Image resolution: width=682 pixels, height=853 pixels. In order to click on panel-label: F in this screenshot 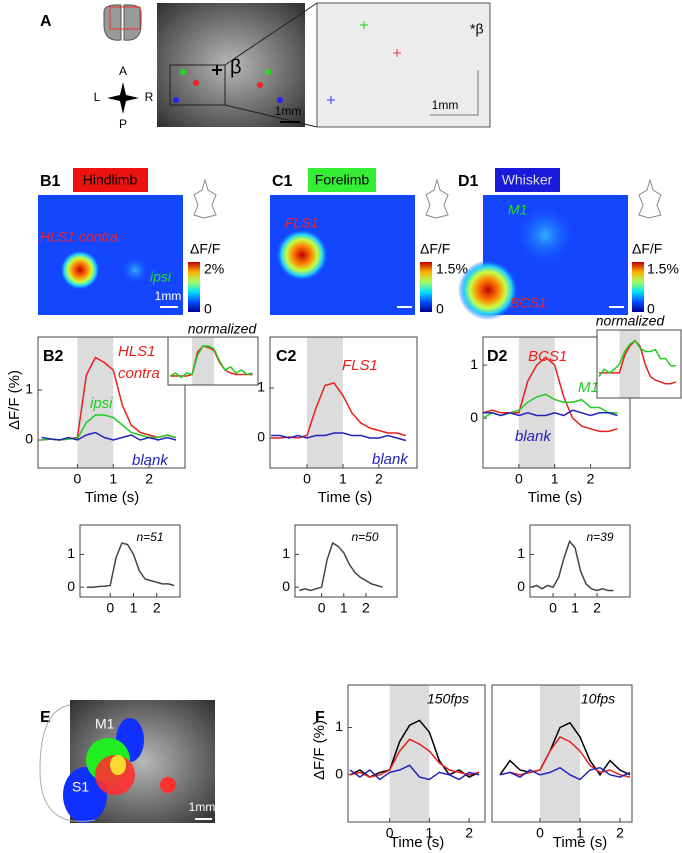, I will do `click(320, 717)`.